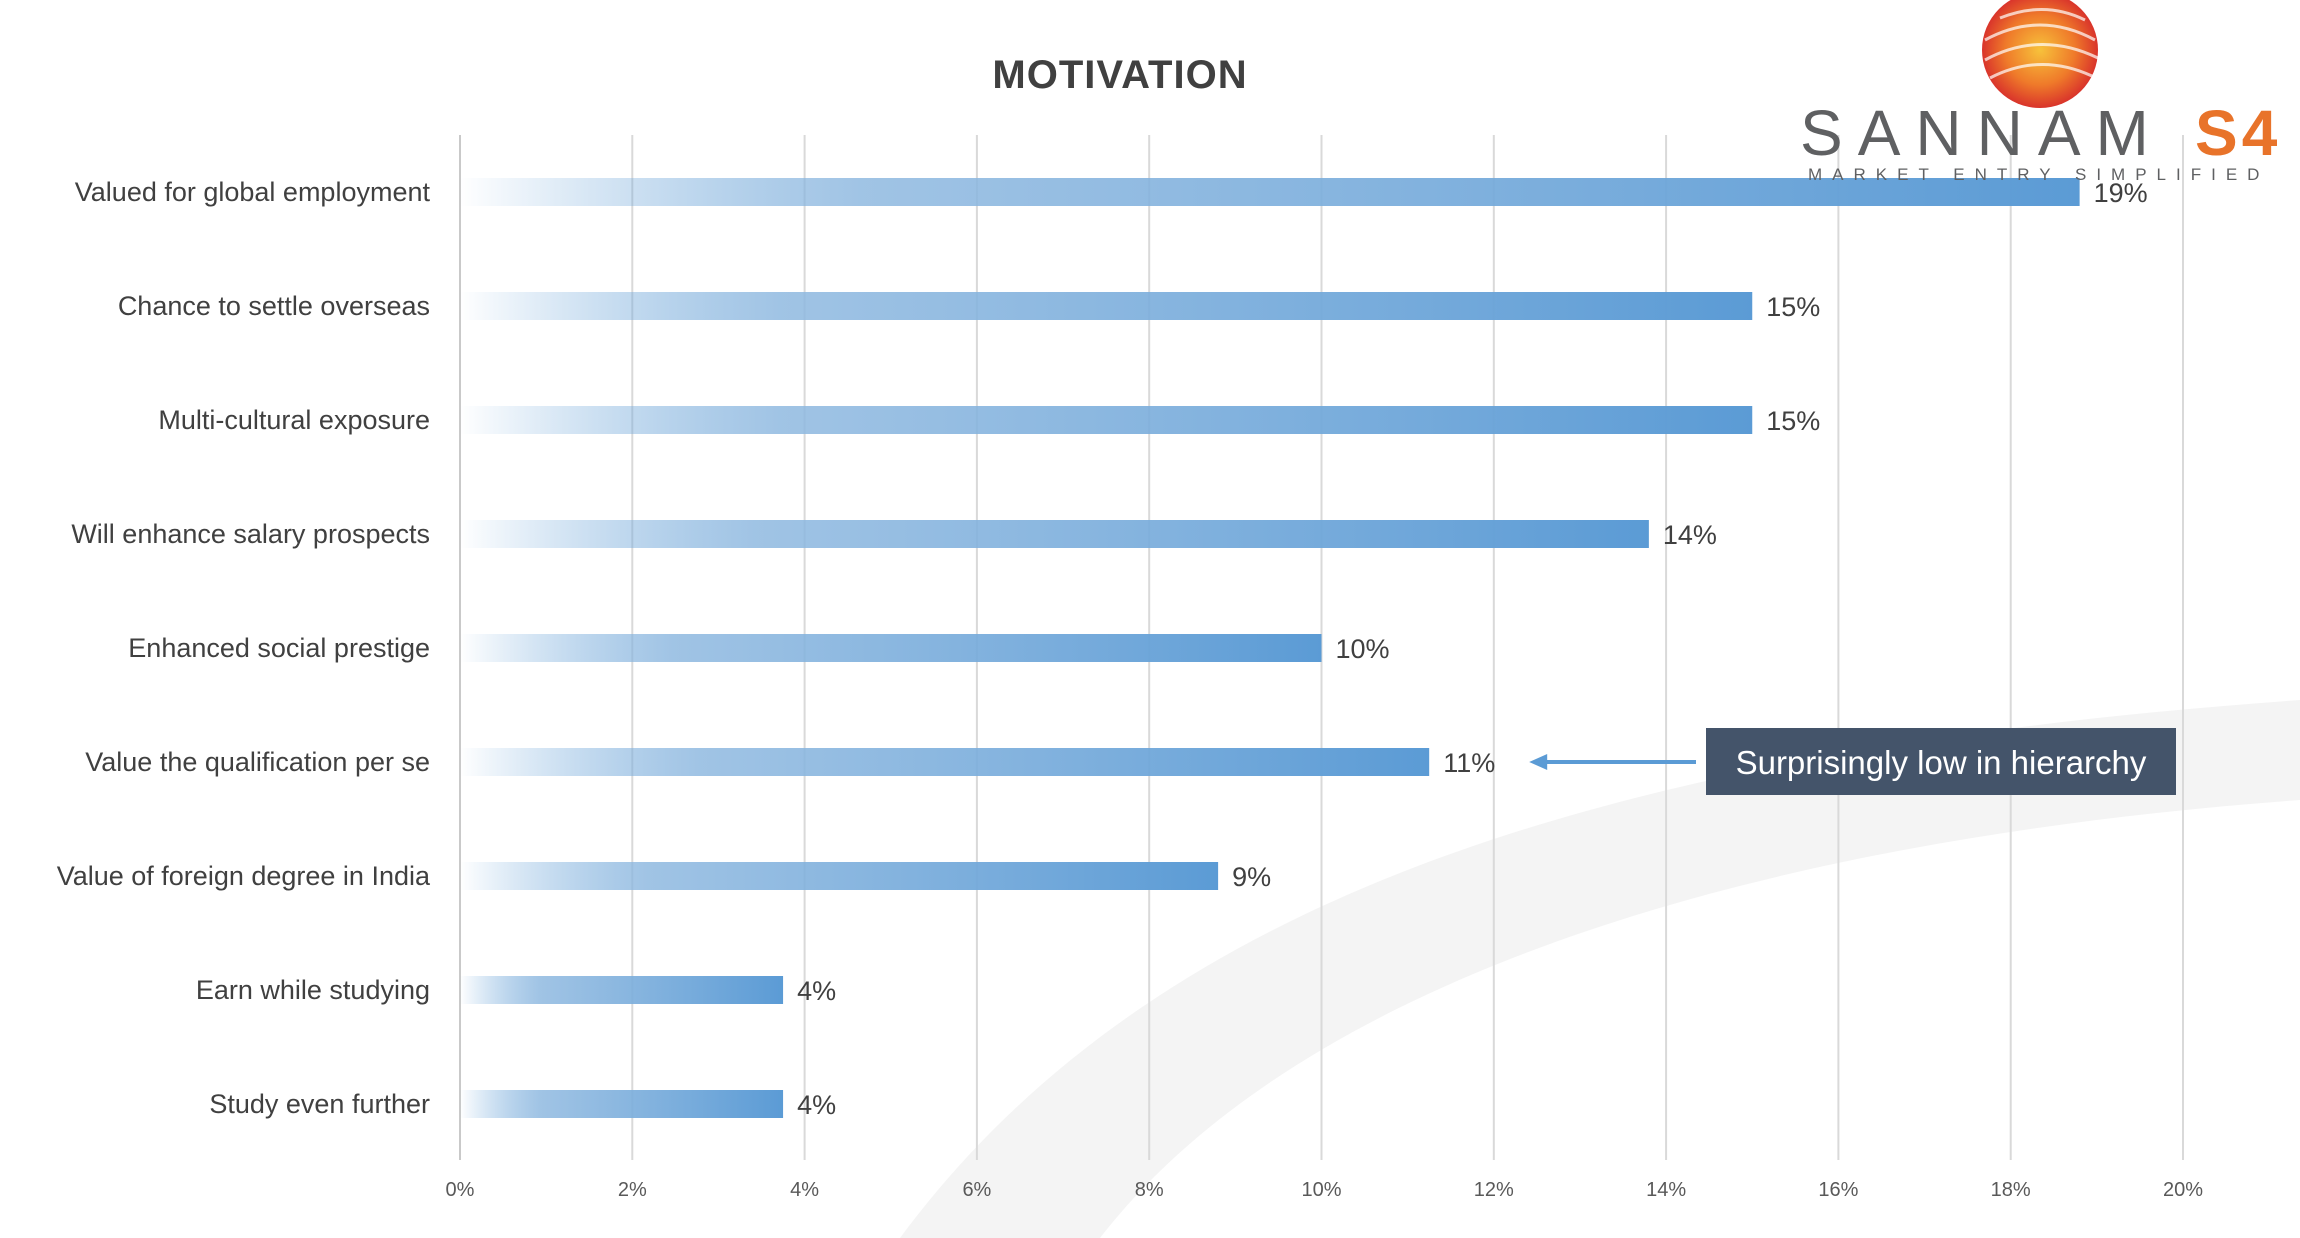 This screenshot has width=2300, height=1238. What do you see at coordinates (632, 1190) in the screenshot?
I see `x-tick-label: 2%` at bounding box center [632, 1190].